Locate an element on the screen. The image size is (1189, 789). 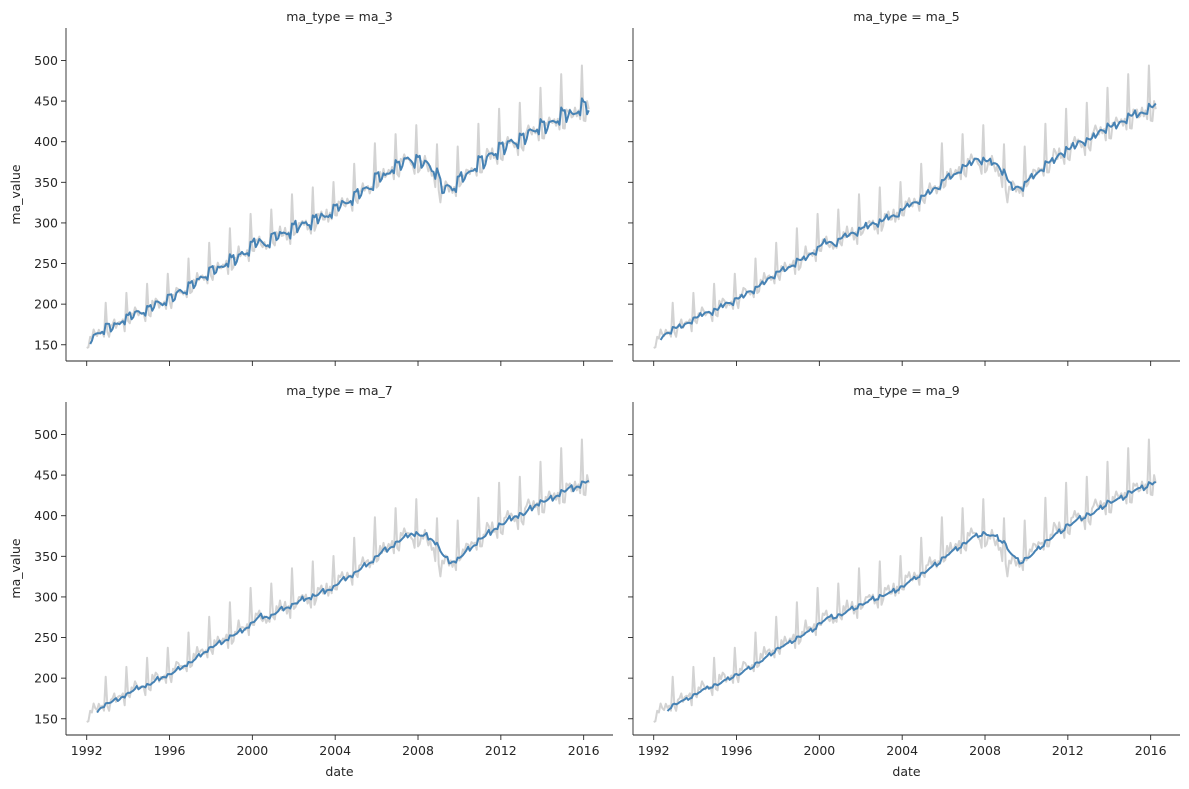
facet-title: ma_type = ma_5 is located at coordinates (906, 16).